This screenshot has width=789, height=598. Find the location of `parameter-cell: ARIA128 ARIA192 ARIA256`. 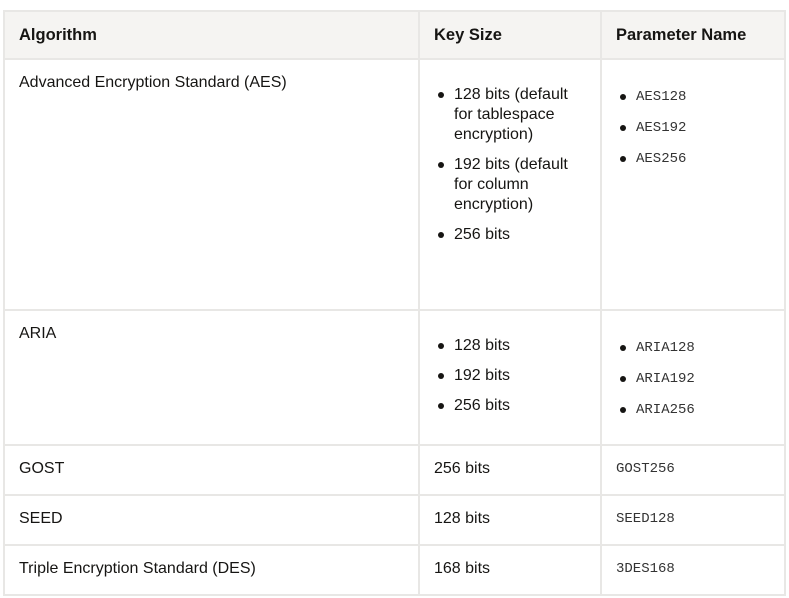

parameter-cell: ARIA128 ARIA192 ARIA256 is located at coordinates (693, 377).